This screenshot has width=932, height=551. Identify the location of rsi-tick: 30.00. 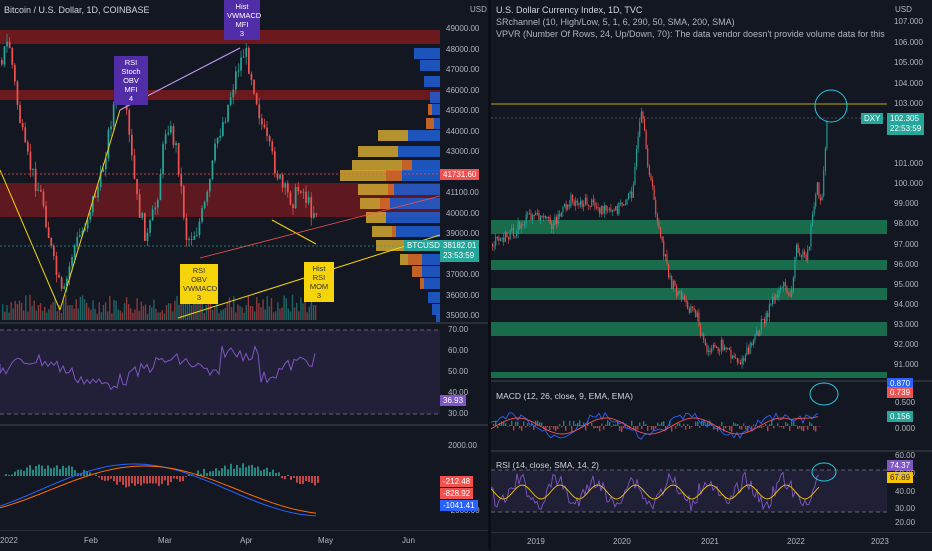
(458, 413).